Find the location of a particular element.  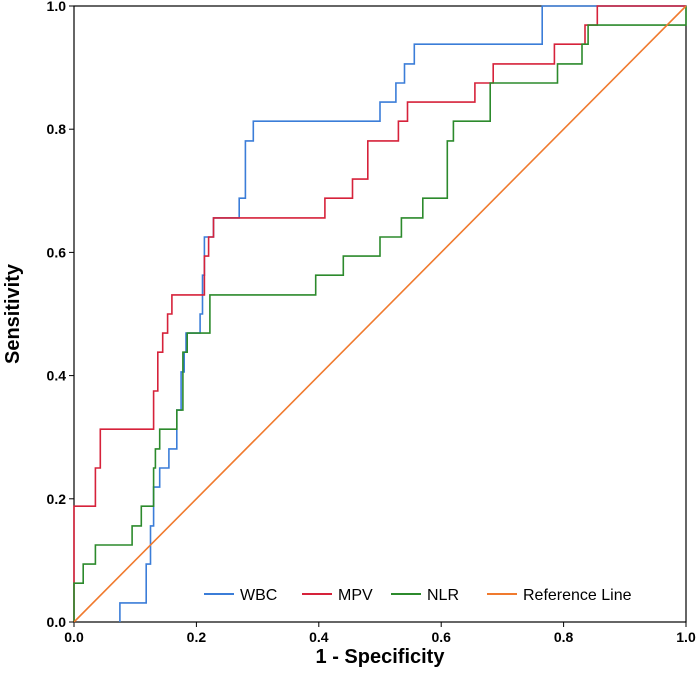

legend-label-nlr: NLR is located at coordinates (443, 595).